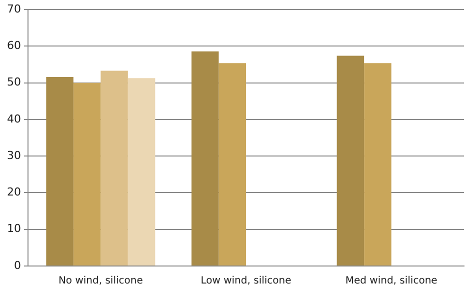  What do you see at coordinates (100, 281) in the screenshot?
I see `x-tick-label: No wind, silicone` at bounding box center [100, 281].